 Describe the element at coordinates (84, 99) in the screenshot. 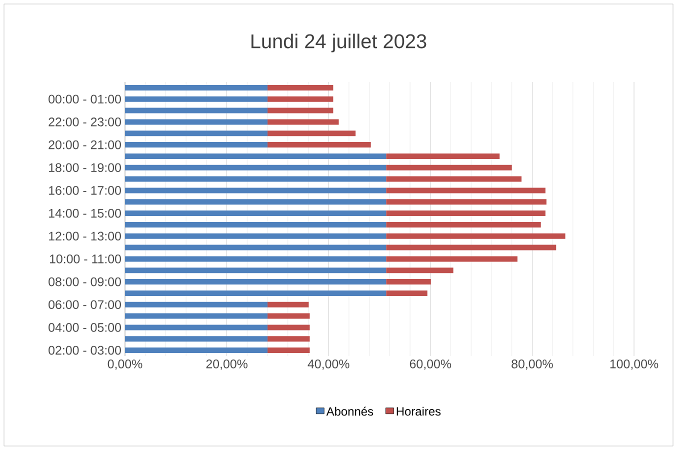

I see `y-tick-label: 00:00 - 01:00` at that location.